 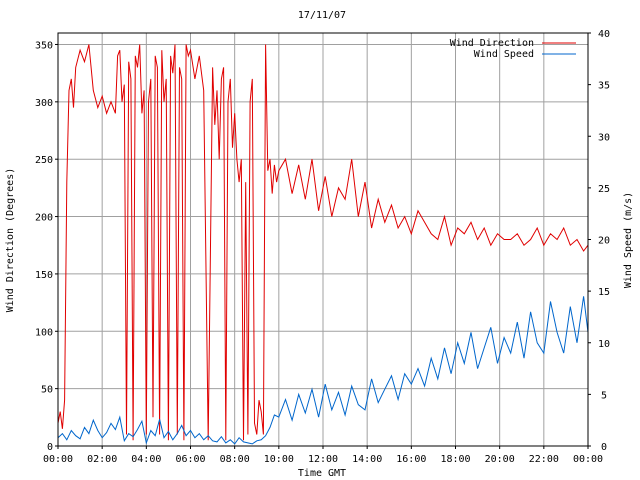 What do you see at coordinates (628, 240) in the screenshot?
I see `right-axis-label: Wind Speed (m/s)` at bounding box center [628, 240].